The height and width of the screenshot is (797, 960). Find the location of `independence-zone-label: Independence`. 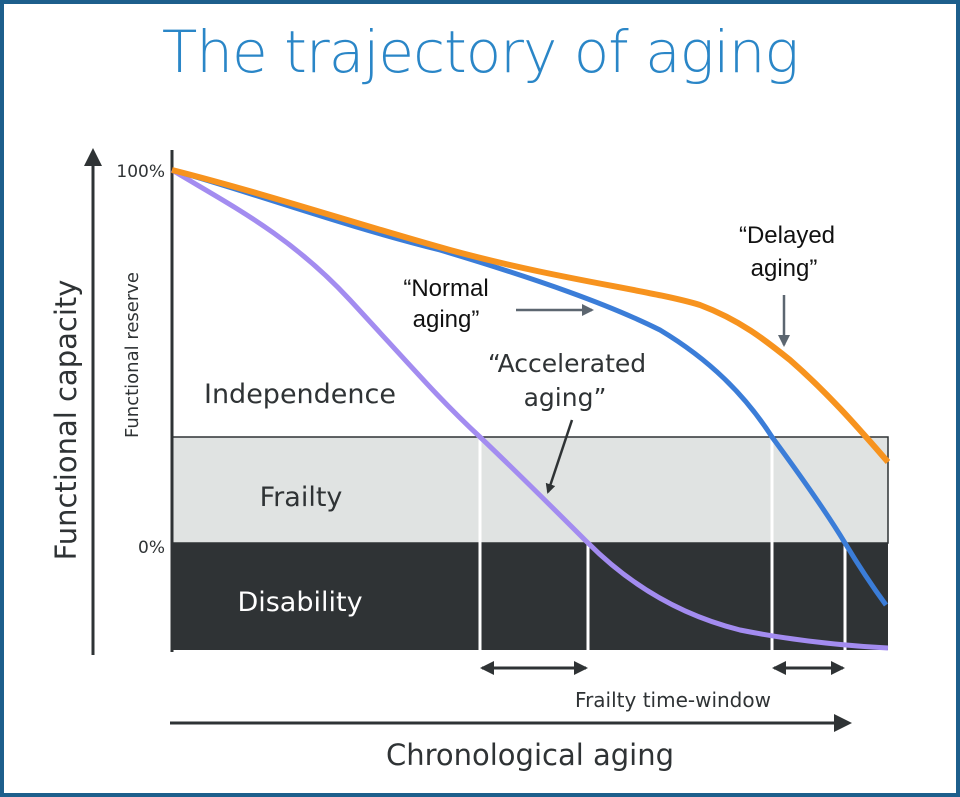

independence-zone-label: Independence is located at coordinates (300, 394).